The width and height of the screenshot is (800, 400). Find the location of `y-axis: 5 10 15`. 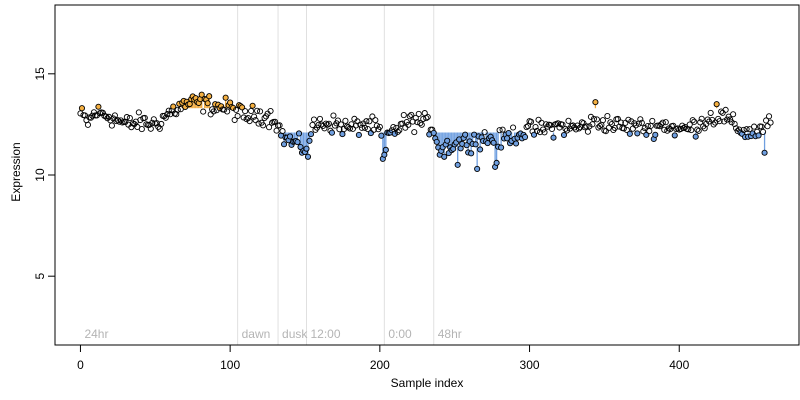

y-axis: 5 10 15 is located at coordinates (44, 173).